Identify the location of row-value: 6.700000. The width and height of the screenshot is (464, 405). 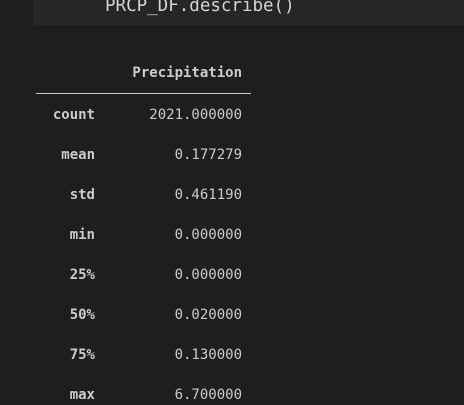
(208, 395).